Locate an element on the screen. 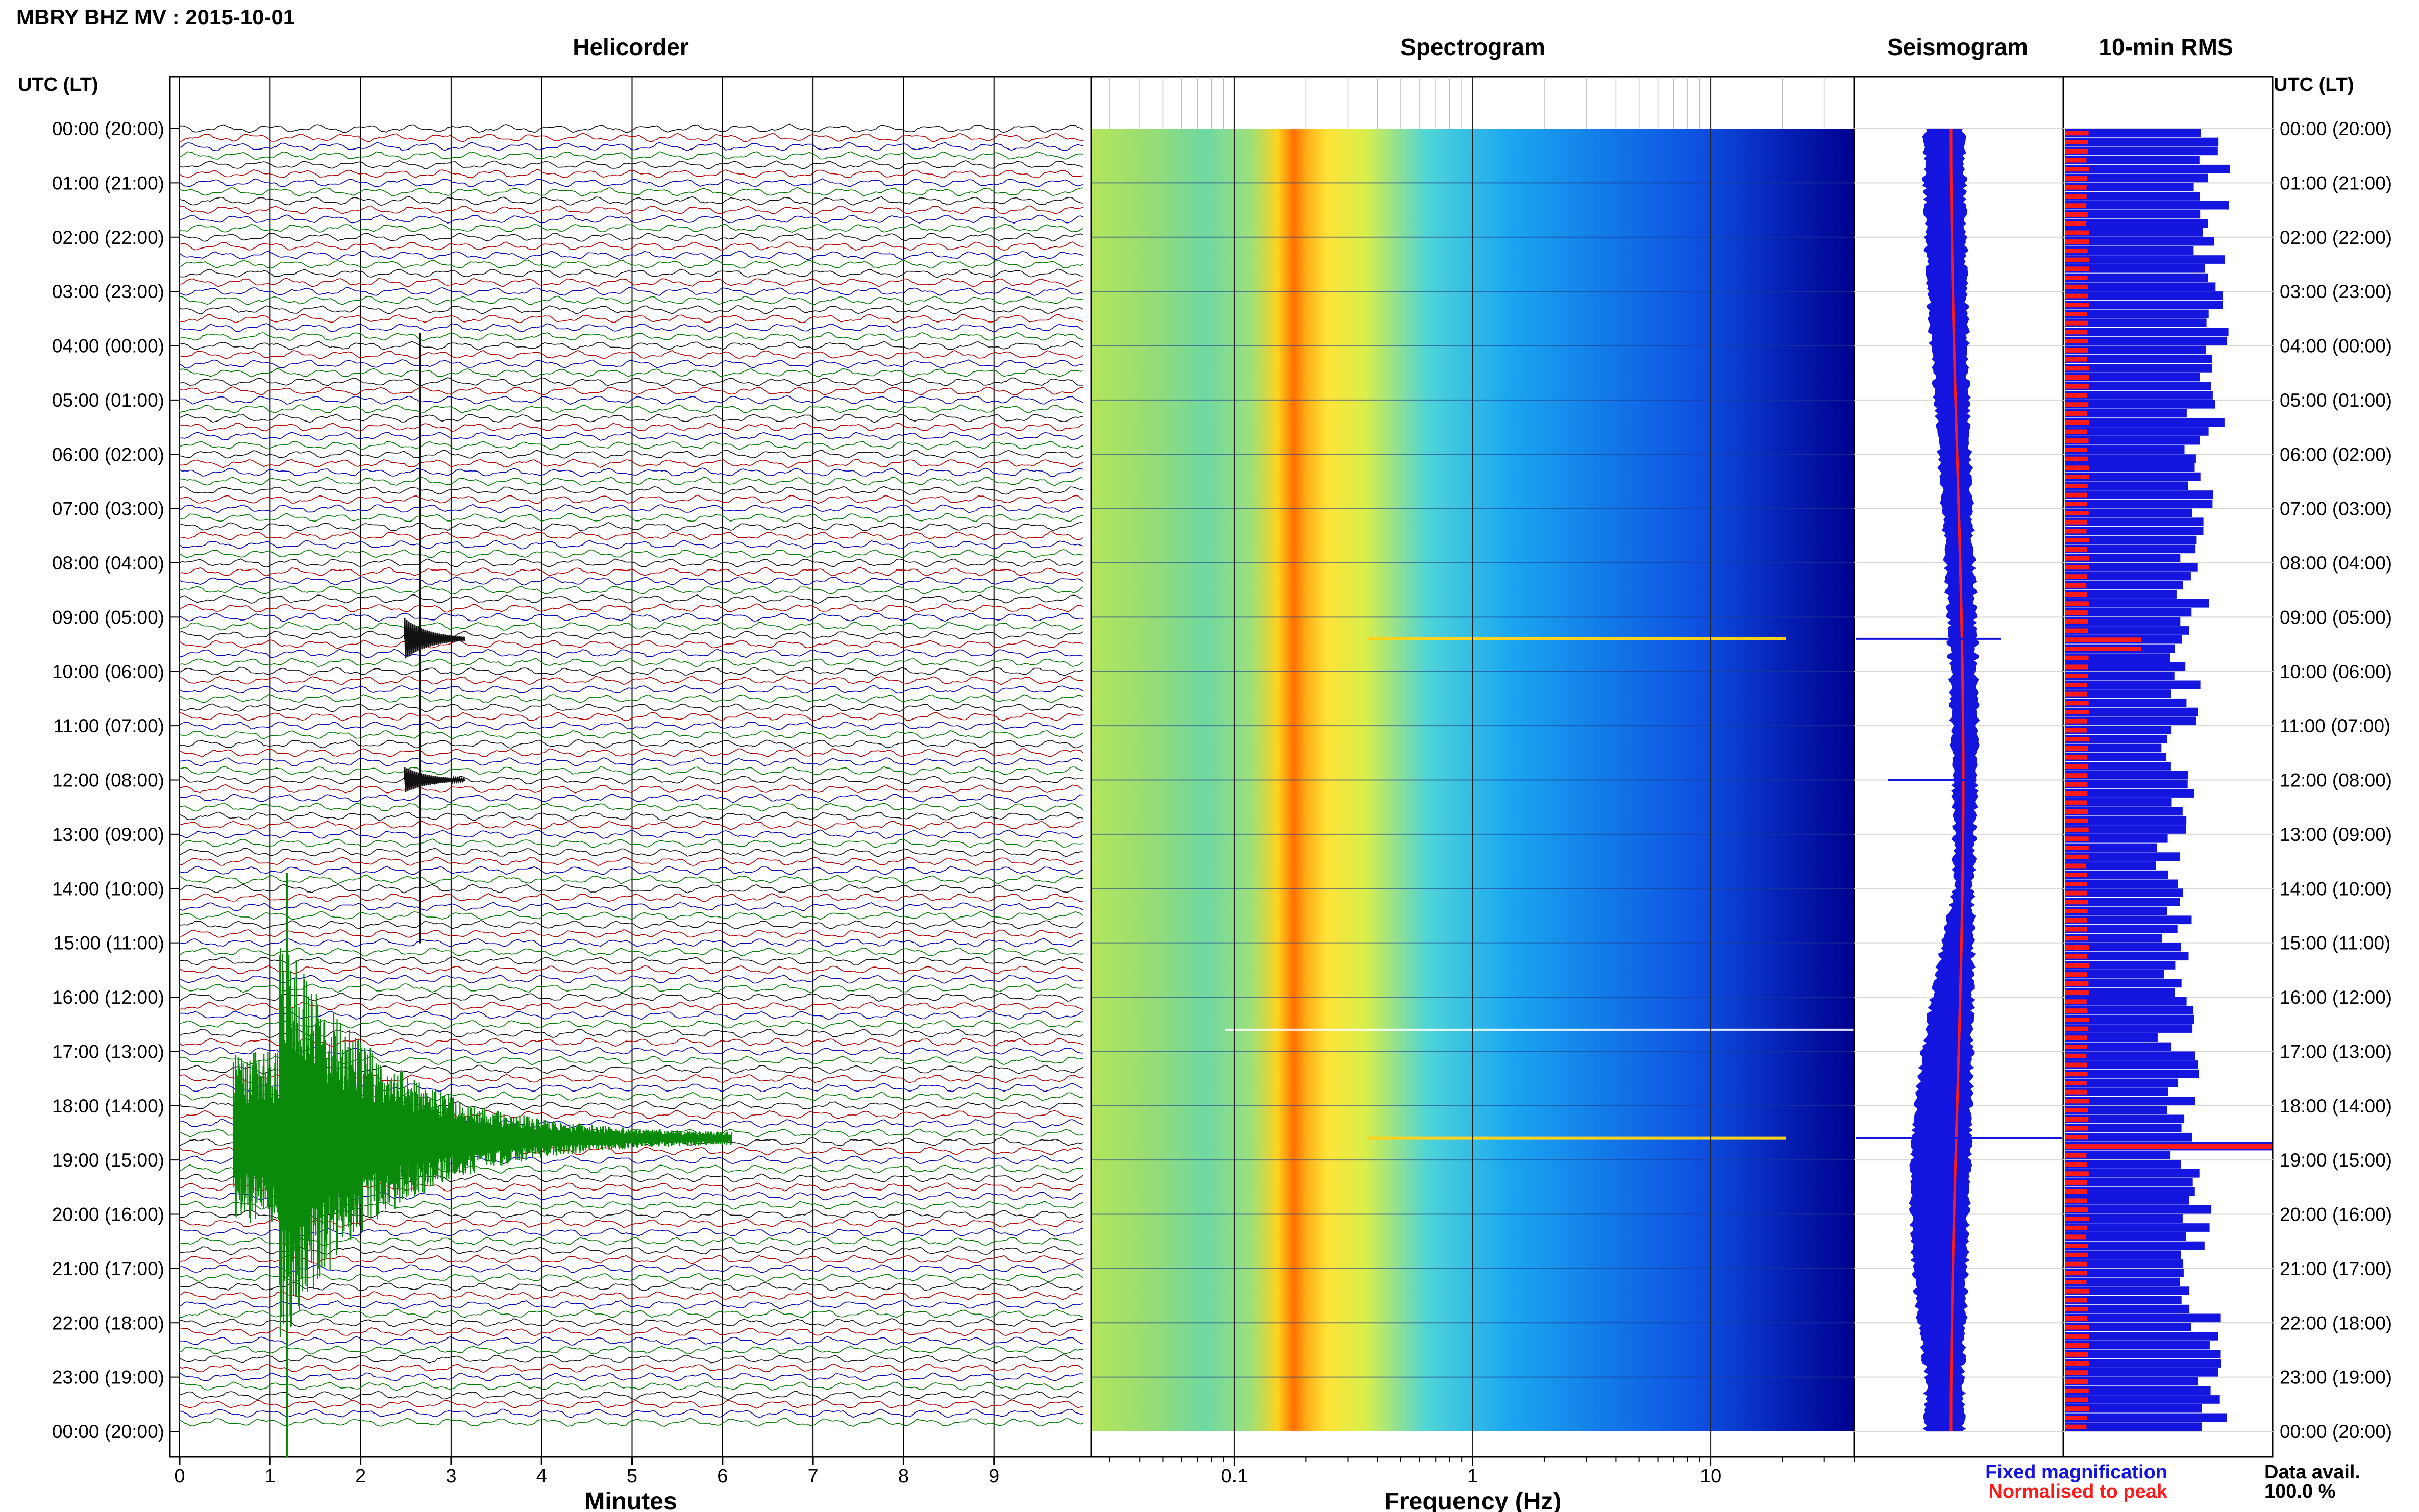  time-label-right: 18:00 (14:00) is located at coordinates (2336, 1106).